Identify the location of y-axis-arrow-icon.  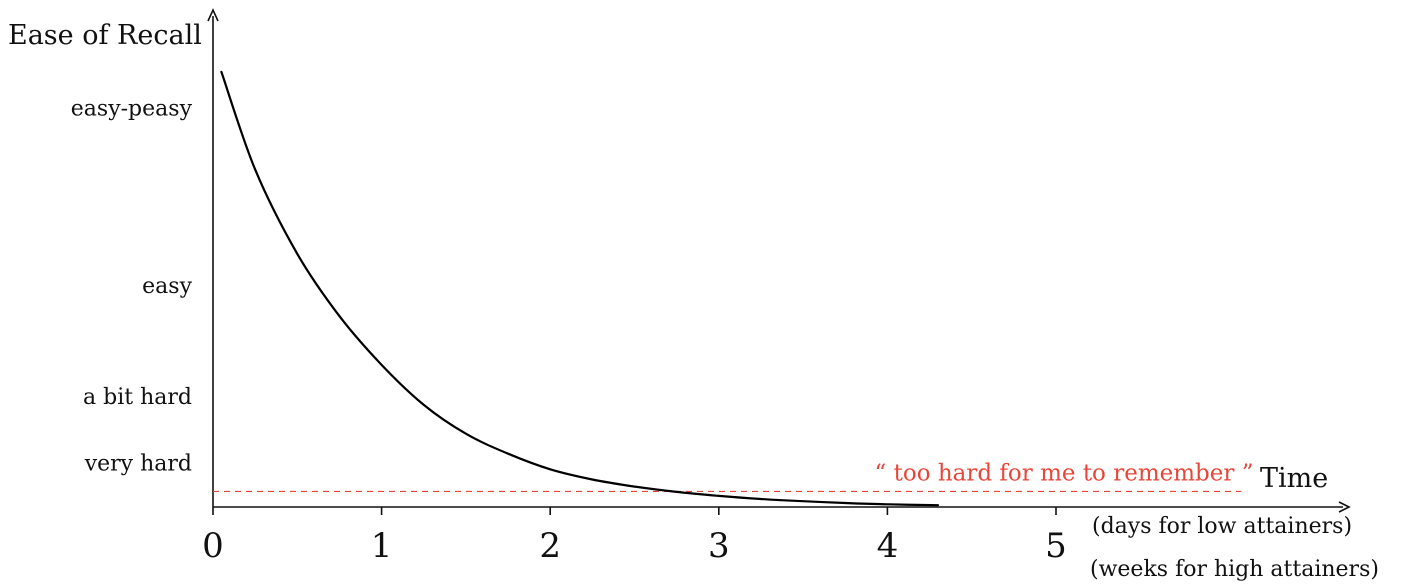
(213, 15).